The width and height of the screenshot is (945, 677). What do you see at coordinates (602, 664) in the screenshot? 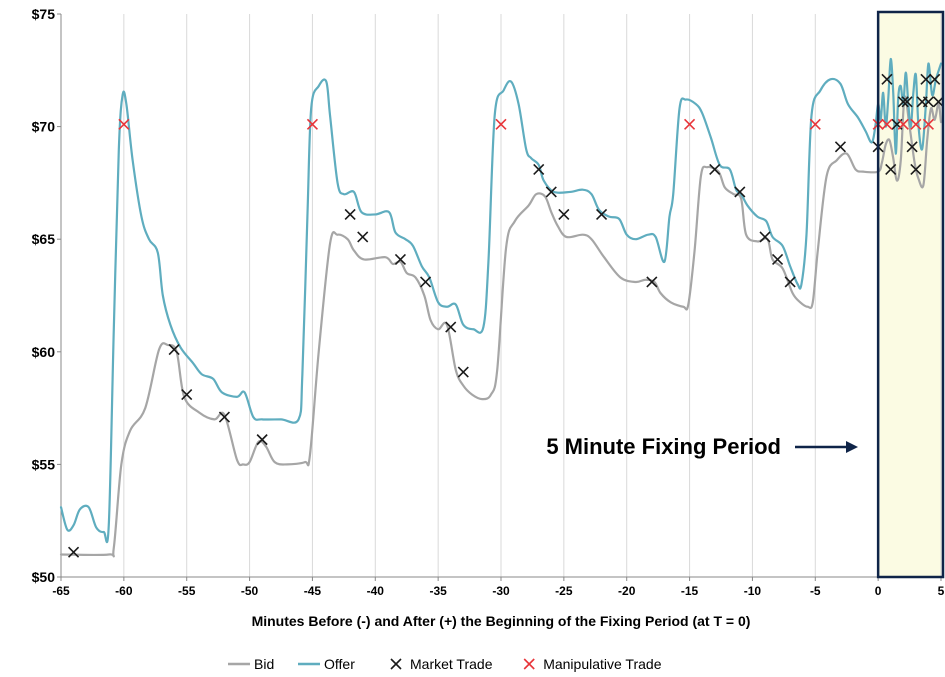
I see `legend-manipulative-label: Manipulative Trade` at bounding box center [602, 664].